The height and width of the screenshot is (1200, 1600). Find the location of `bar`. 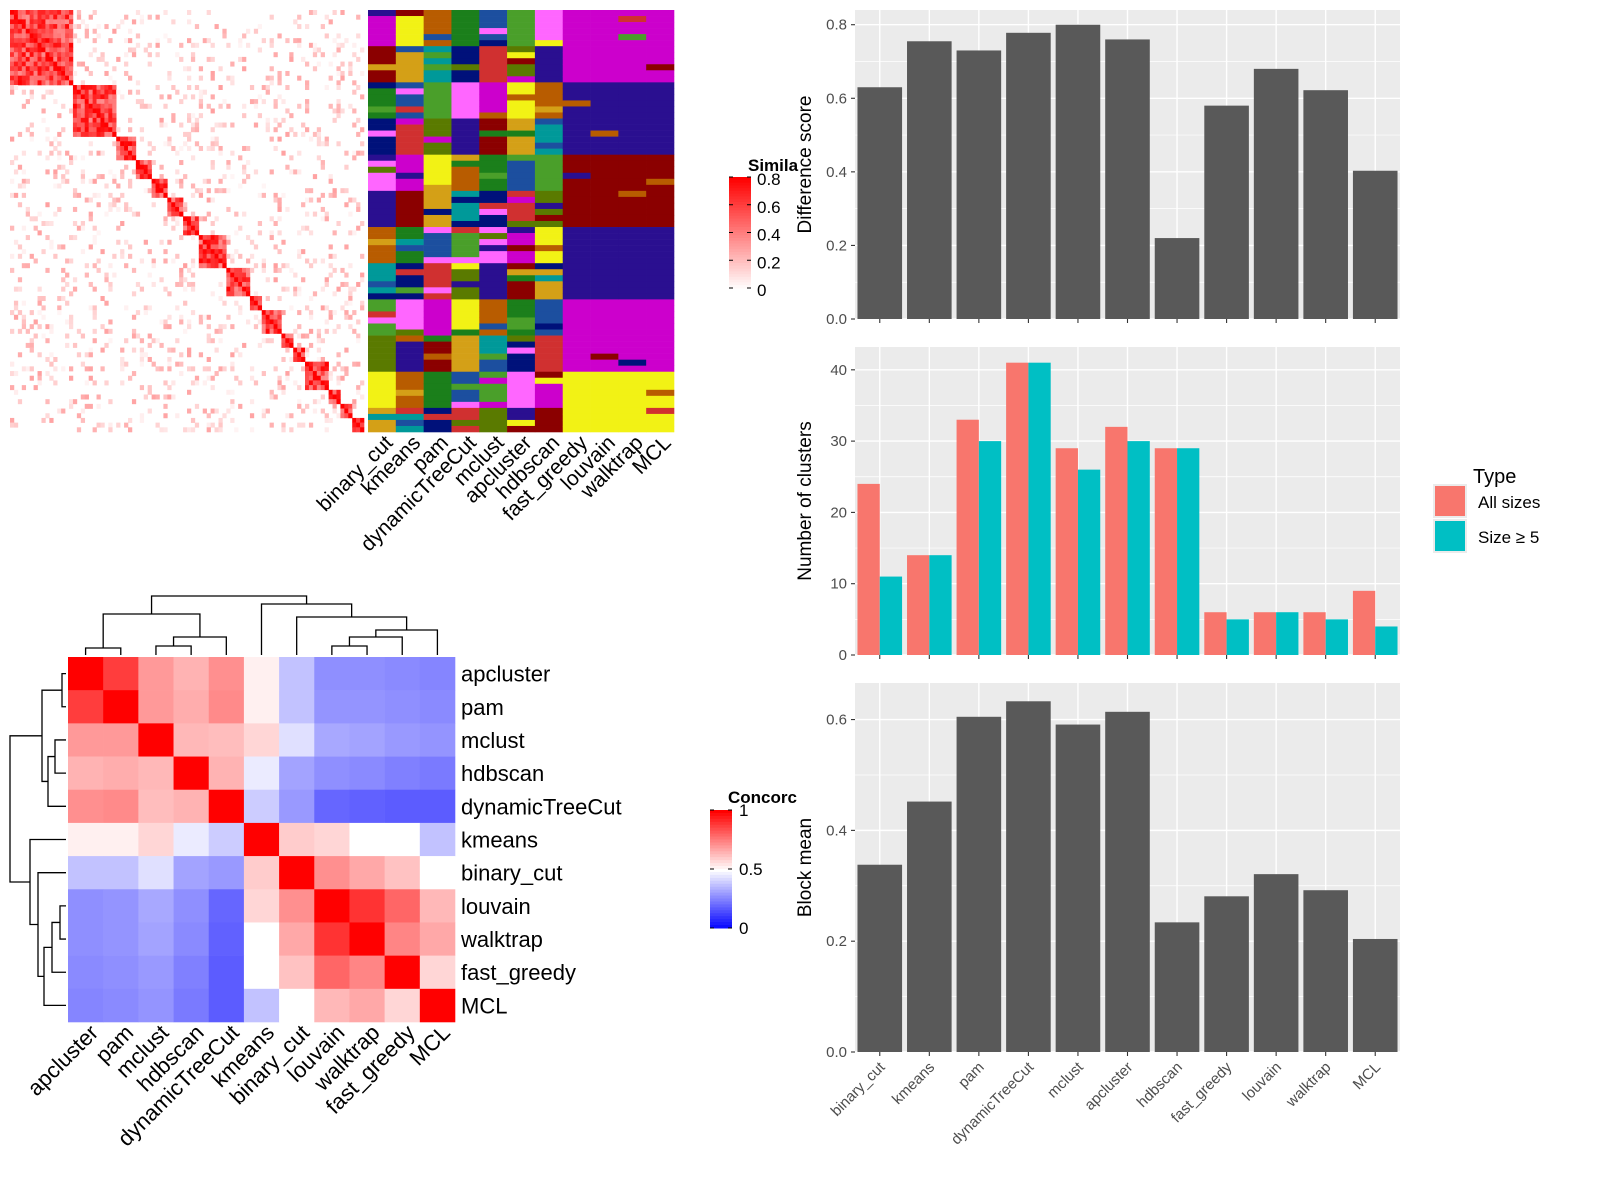

bar is located at coordinates (1078, 171).